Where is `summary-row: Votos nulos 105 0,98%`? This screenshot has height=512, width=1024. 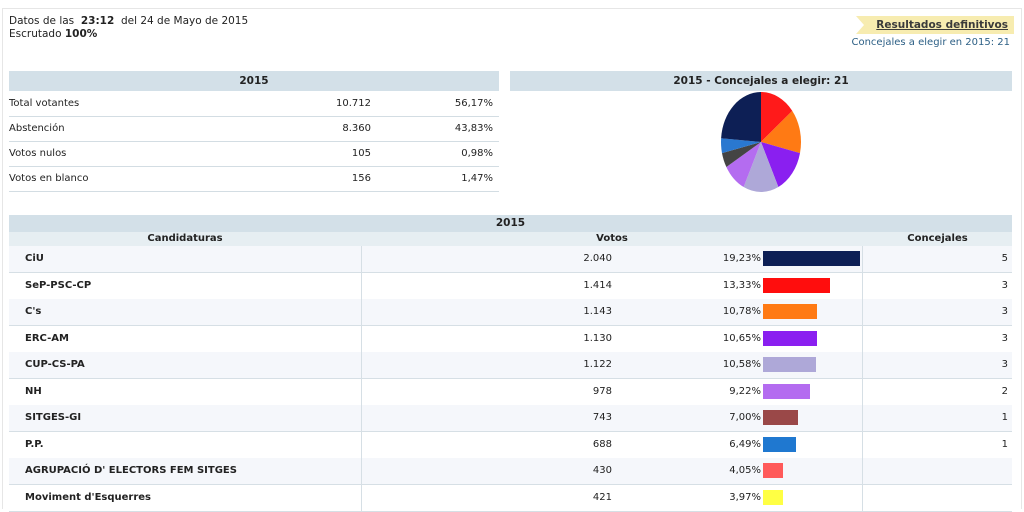
summary-row: Votos nulos 105 0,98% is located at coordinates (254, 154).